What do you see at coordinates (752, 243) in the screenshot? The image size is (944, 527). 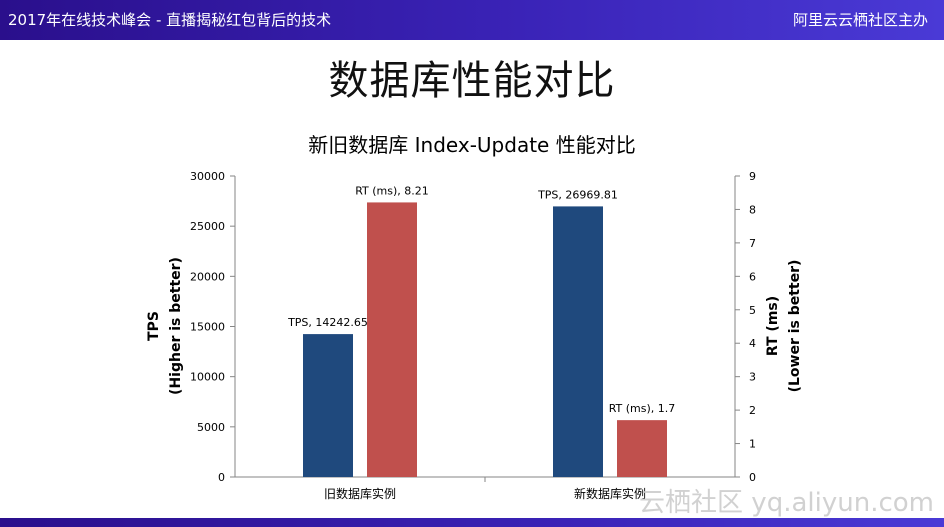 I see `y-right-tick-label: 7` at bounding box center [752, 243].